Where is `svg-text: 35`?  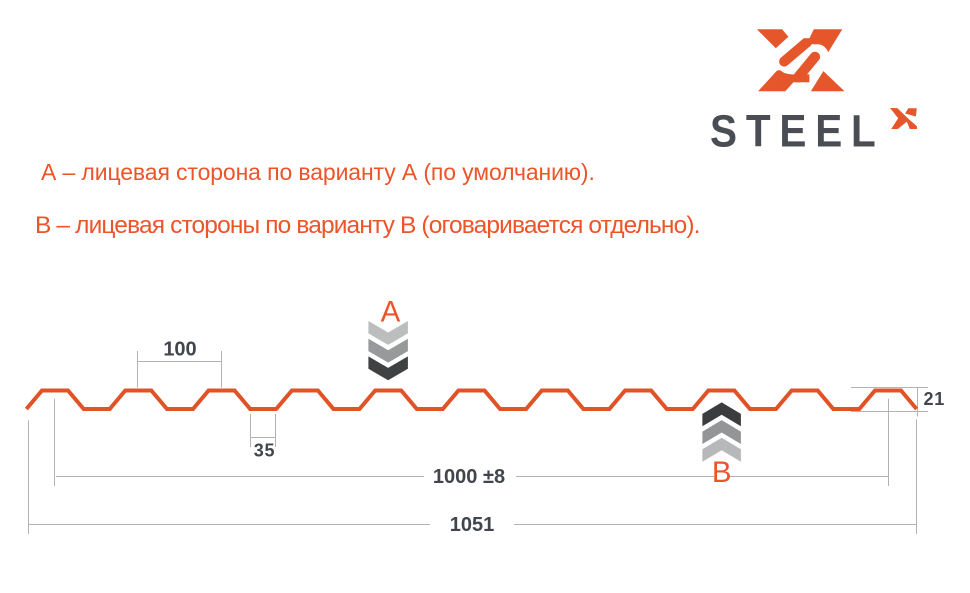
svg-text: 35 is located at coordinates (265, 451).